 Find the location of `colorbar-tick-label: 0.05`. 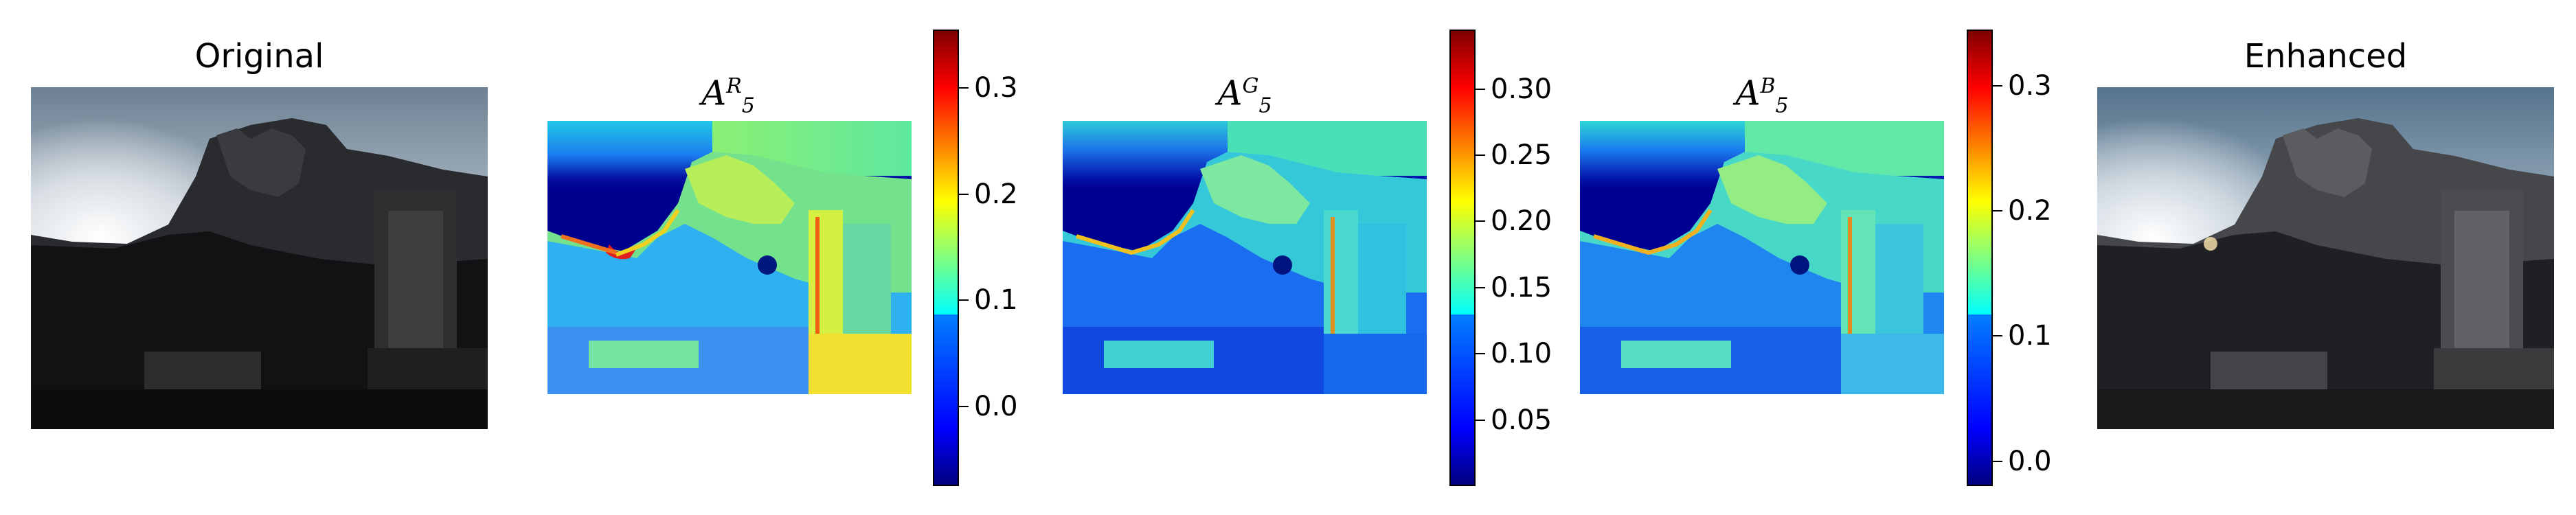

colorbar-tick-label: 0.05 is located at coordinates (1521, 420).